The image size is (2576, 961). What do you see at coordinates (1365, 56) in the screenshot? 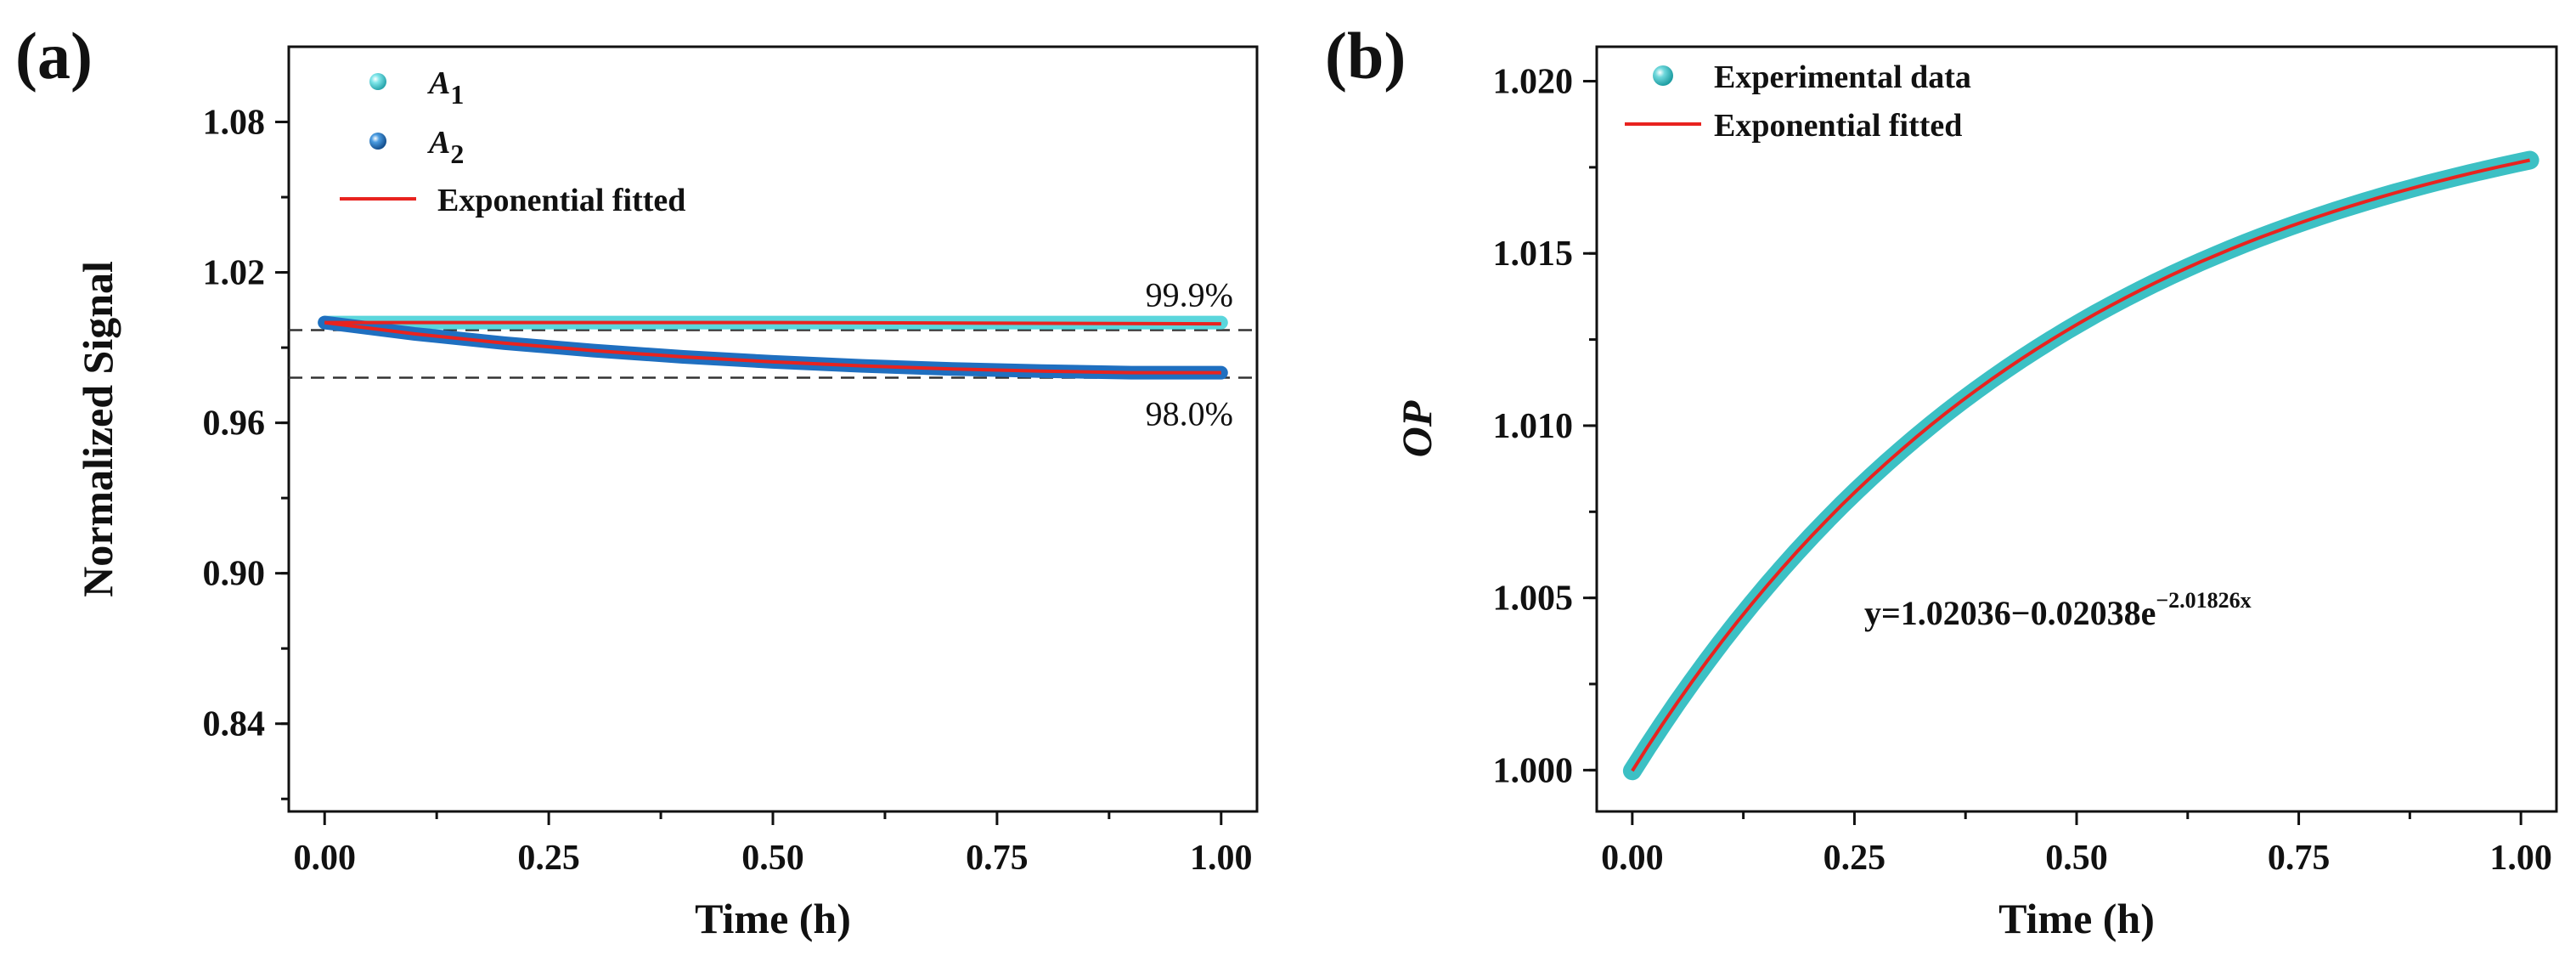
I see `panel-letter: (b)` at bounding box center [1365, 56].